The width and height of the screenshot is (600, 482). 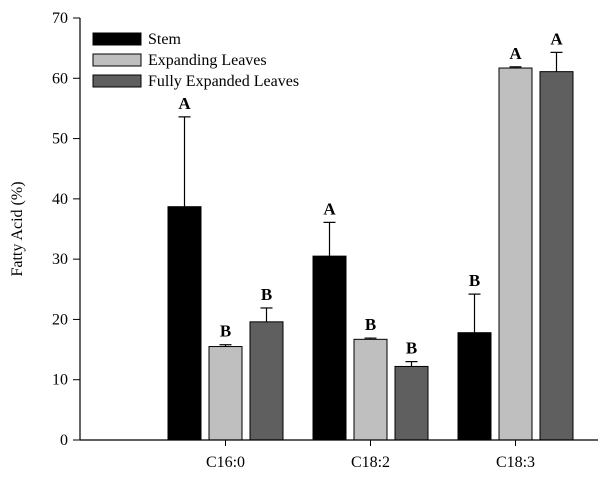 I want to click on legend-label-s1: Expanding Leaves, so click(x=207, y=60).